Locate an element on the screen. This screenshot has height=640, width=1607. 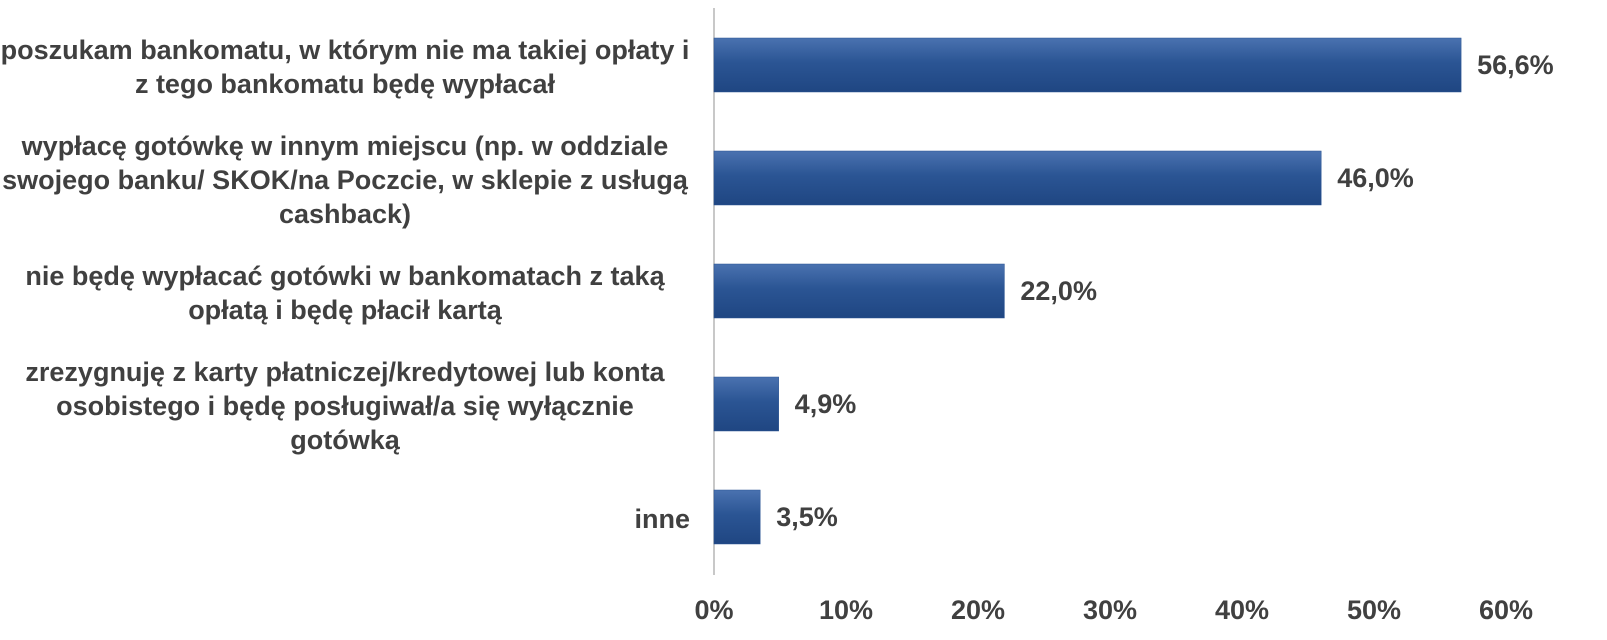
x-tick-label: 40% is located at coordinates (1242, 610).